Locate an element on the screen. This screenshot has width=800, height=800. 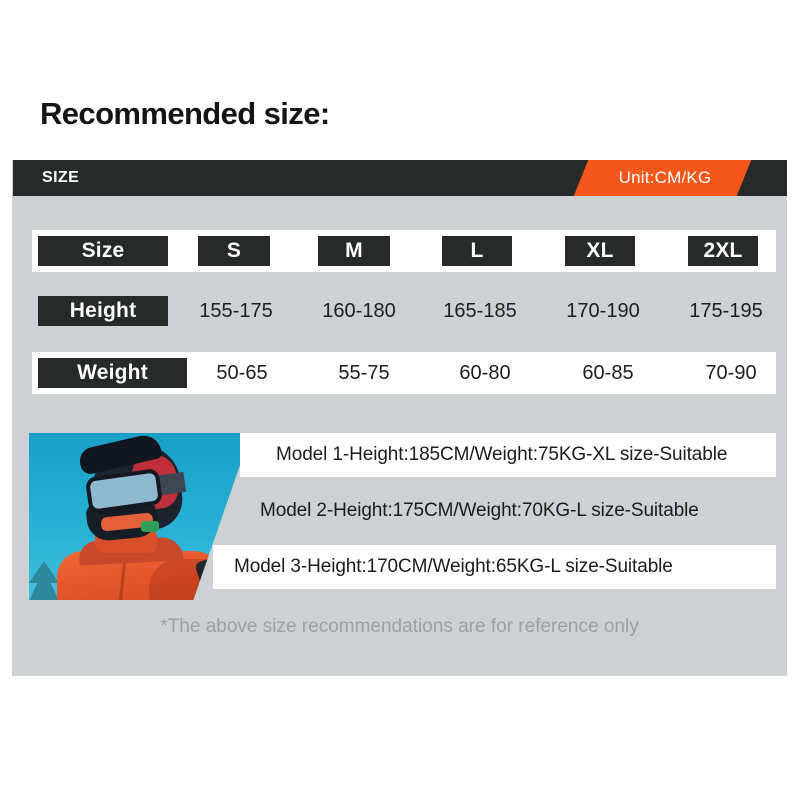
height-cell-s: 155-175 is located at coordinates (236, 311).